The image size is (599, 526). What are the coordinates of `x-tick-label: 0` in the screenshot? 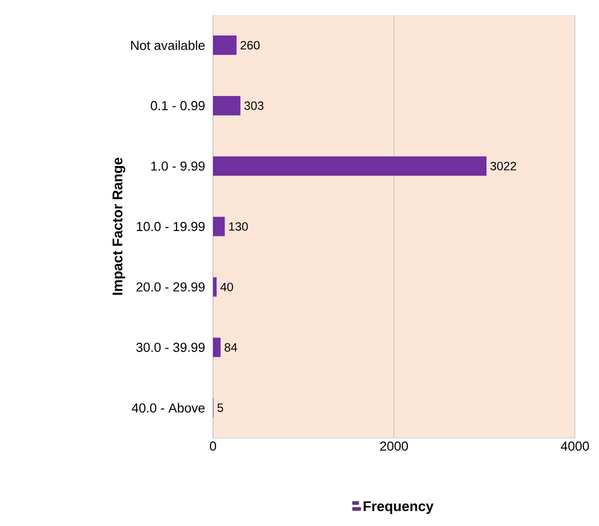 It's located at (213, 446).